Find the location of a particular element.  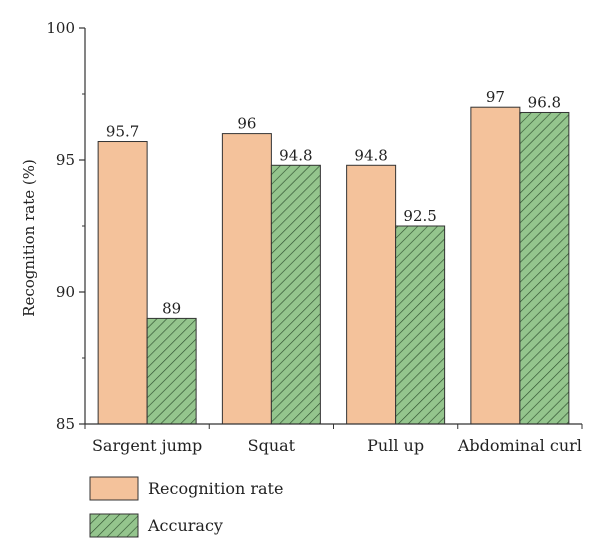

y-tick-label-2: 95 is located at coordinates (65, 160).